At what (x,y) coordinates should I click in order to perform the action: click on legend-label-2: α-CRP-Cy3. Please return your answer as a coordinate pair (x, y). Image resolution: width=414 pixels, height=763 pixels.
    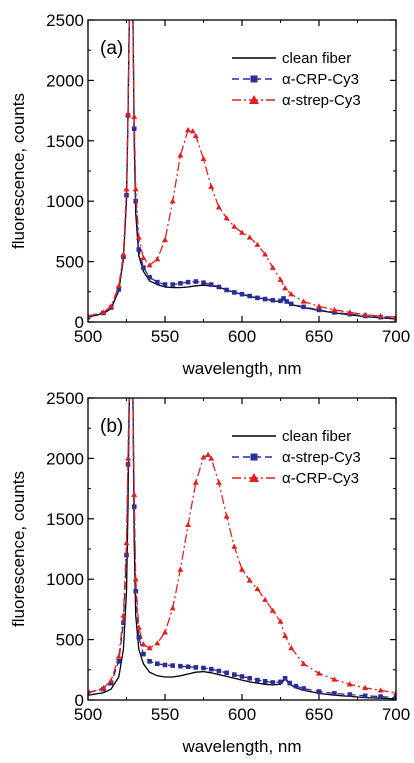
    Looking at the image, I should click on (320, 79).